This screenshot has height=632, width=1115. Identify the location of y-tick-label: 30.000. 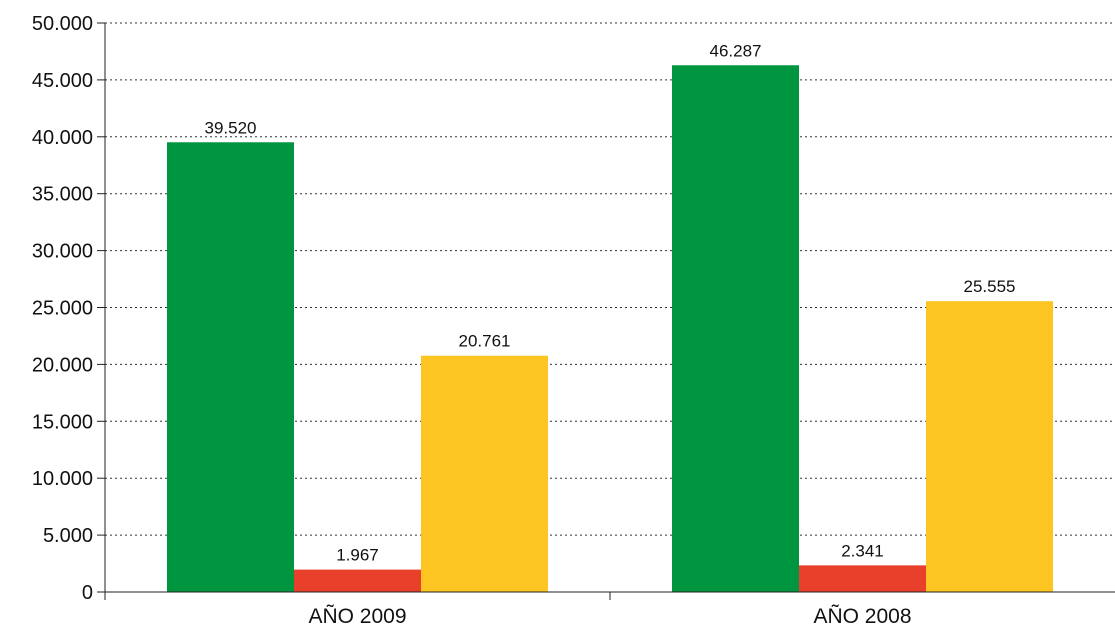
(62, 252).